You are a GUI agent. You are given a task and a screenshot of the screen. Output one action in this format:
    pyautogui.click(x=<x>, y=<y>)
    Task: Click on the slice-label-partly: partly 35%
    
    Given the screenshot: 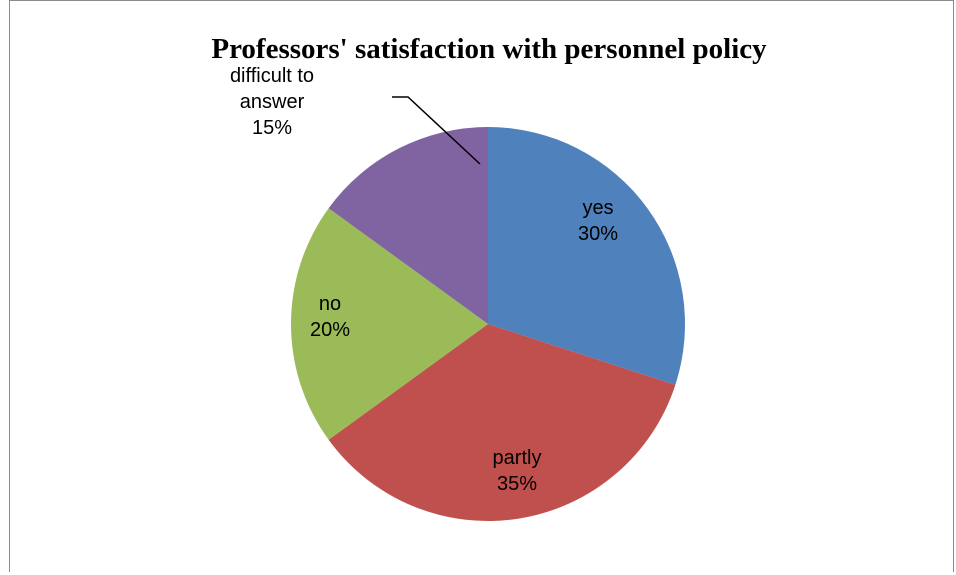 What is the action you would take?
    pyautogui.click(x=517, y=471)
    